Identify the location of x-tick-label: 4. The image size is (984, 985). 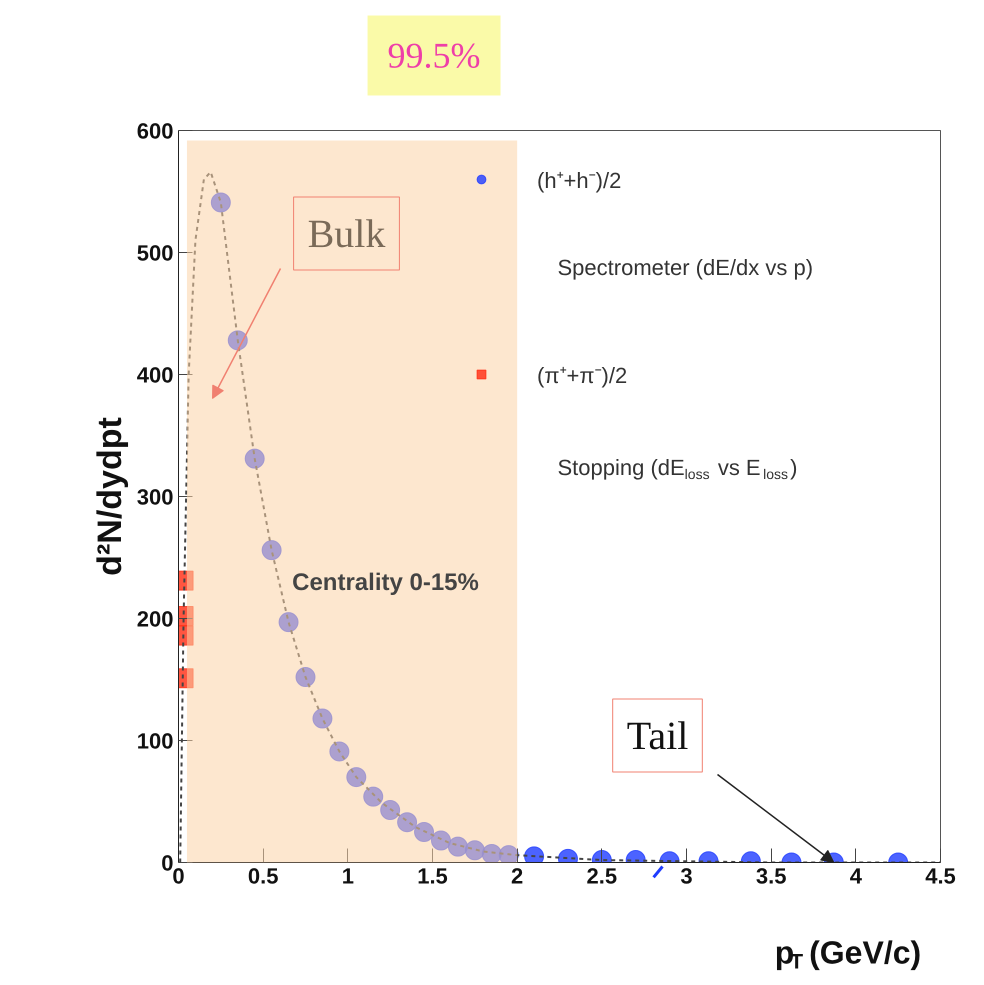
(856, 876).